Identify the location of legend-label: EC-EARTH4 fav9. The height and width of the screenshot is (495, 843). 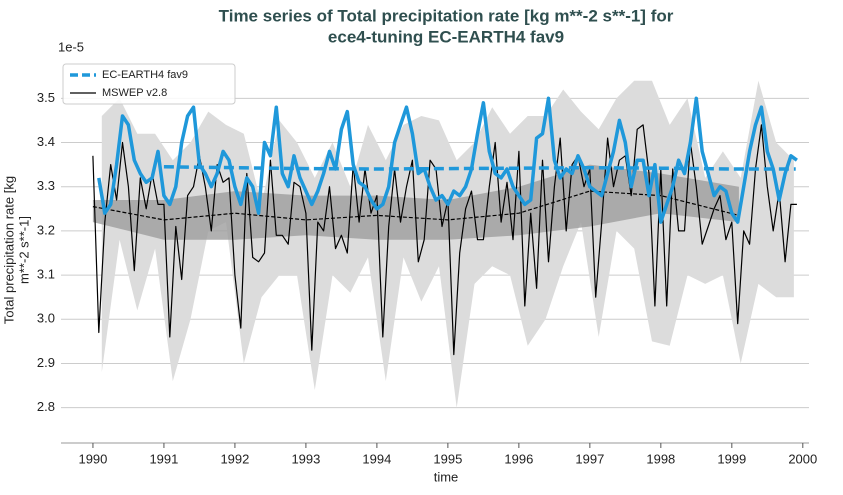
(145, 75).